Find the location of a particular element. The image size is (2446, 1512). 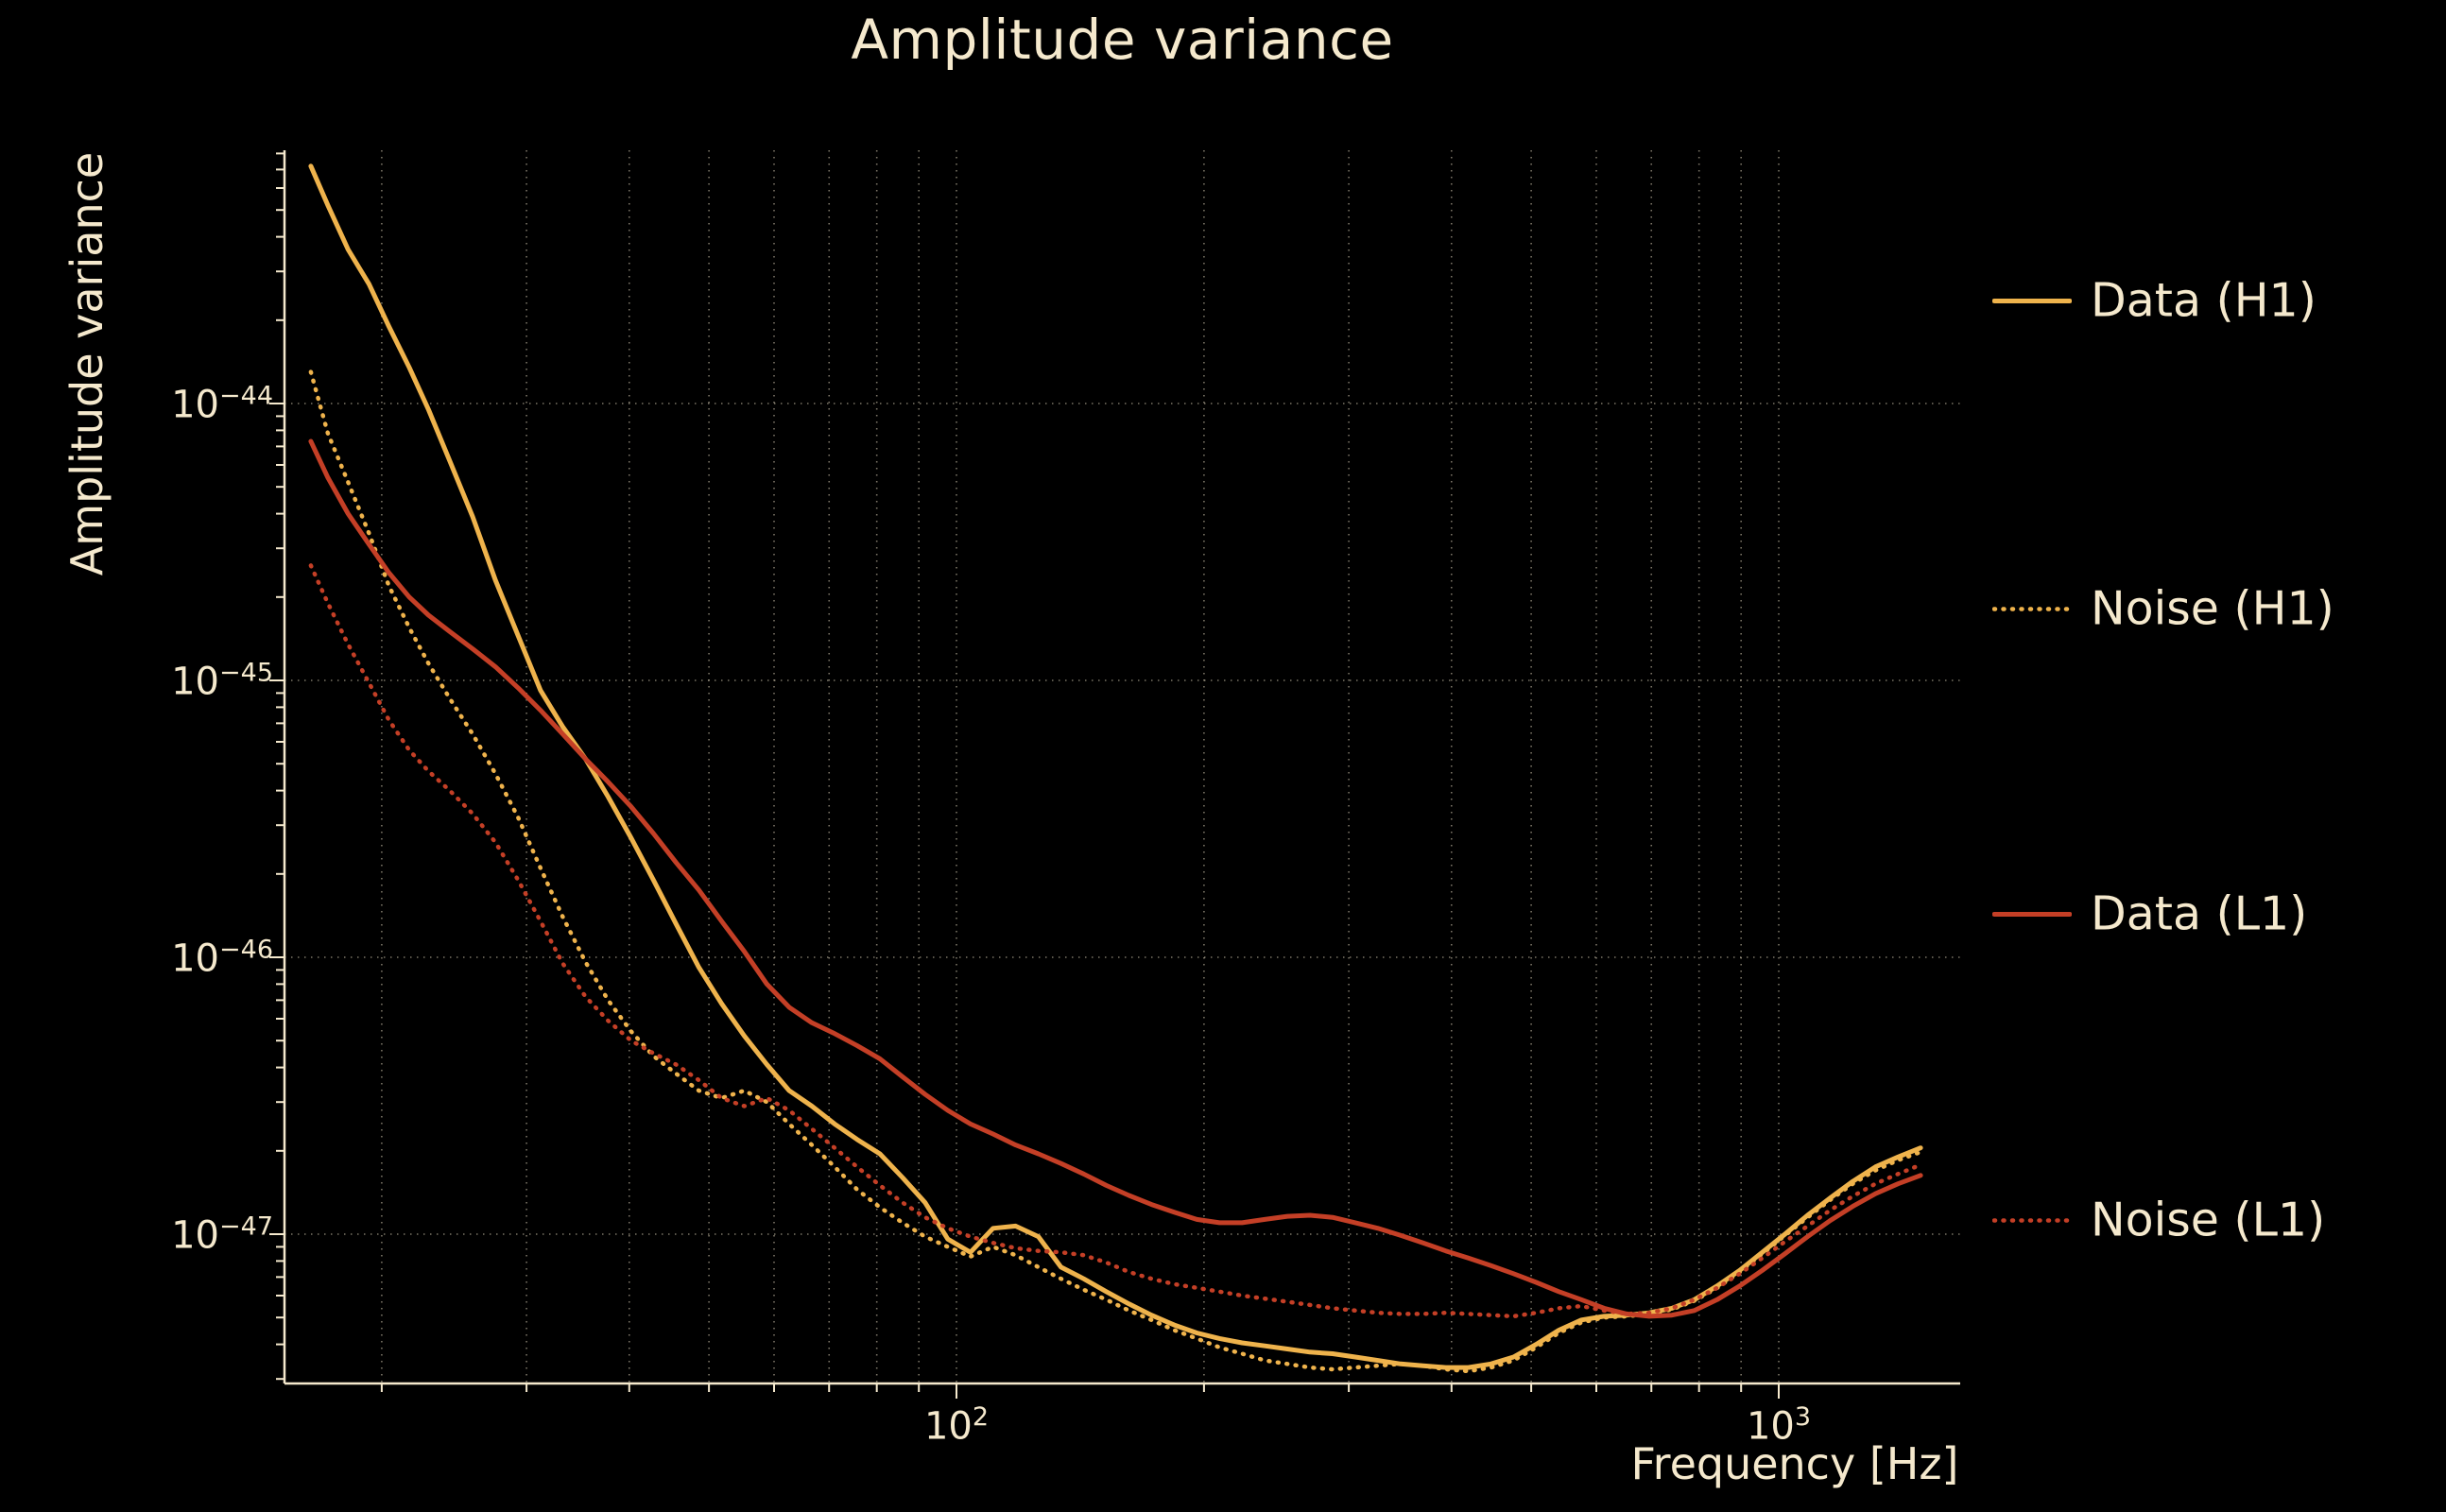

legend-item-noise-h1: Noise (H1) is located at coordinates (2163, 609).